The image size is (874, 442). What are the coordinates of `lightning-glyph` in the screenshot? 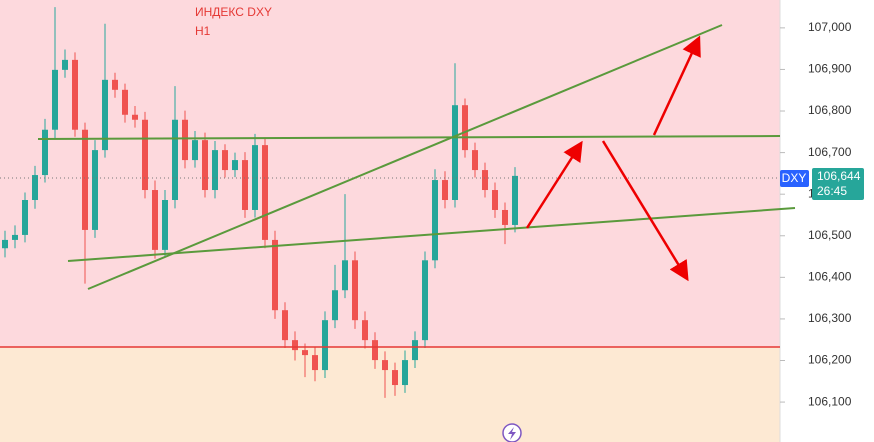 It's located at (512, 433).